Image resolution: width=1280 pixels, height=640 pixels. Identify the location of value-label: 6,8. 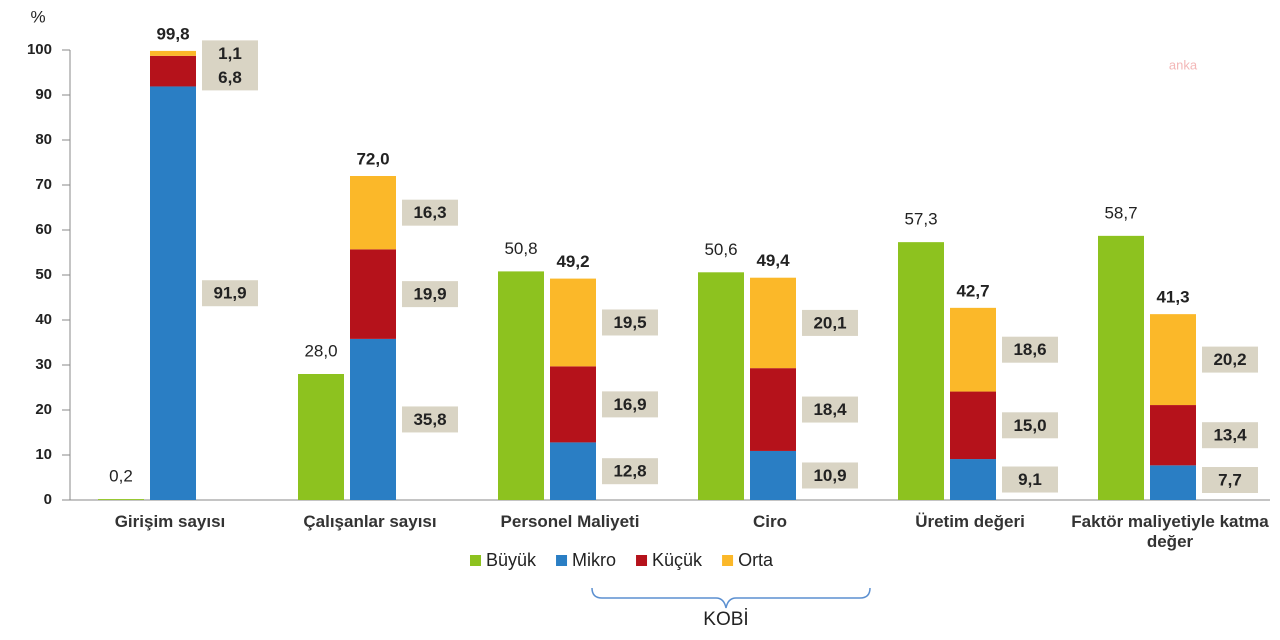
(230, 77).